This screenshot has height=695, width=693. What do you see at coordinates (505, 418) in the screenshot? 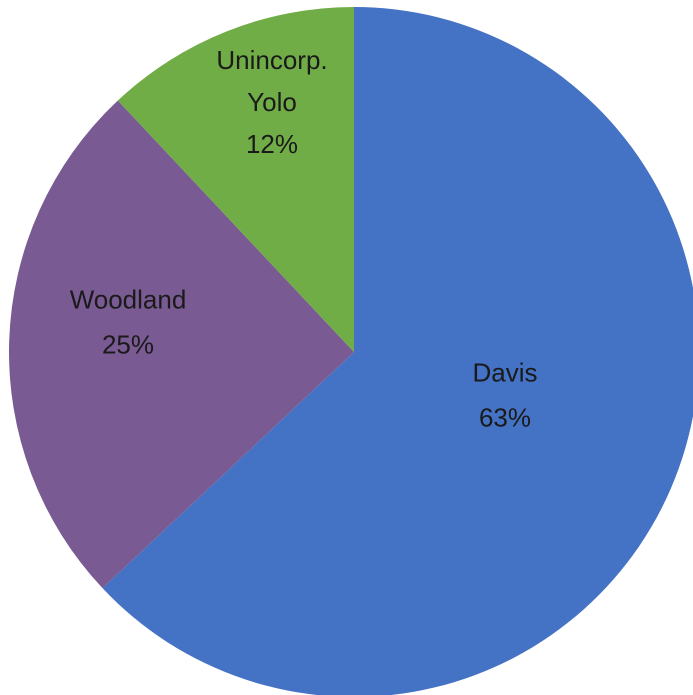
I see `pie-value-label: 63%` at bounding box center [505, 418].